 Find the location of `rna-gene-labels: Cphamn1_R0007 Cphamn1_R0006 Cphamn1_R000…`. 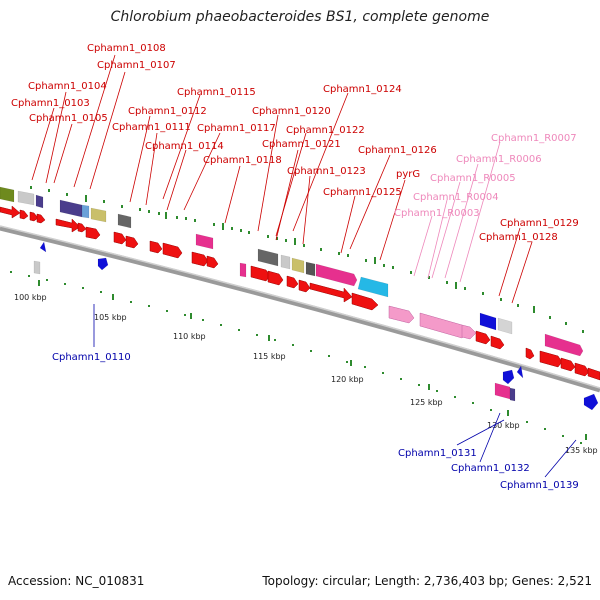

rna-gene-labels: Cphamn1_R0007 Cphamn1_R0006 Cphamn1_R000… is located at coordinates (485, 176).